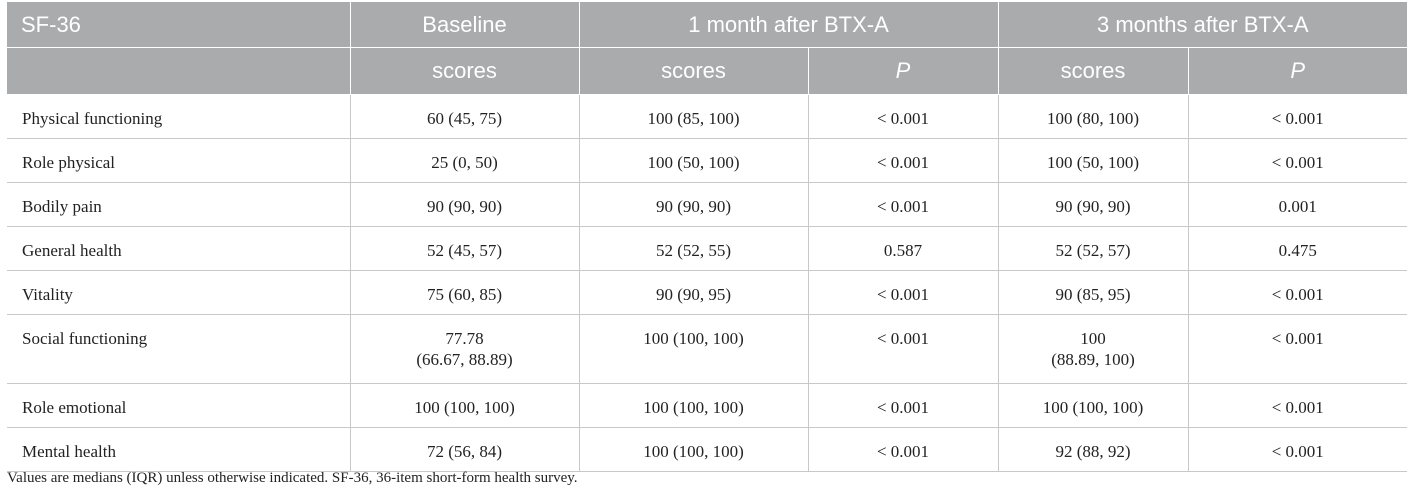 This screenshot has width=1414, height=494. I want to click on cell-1-month-p: 0.587, so click(903, 248).